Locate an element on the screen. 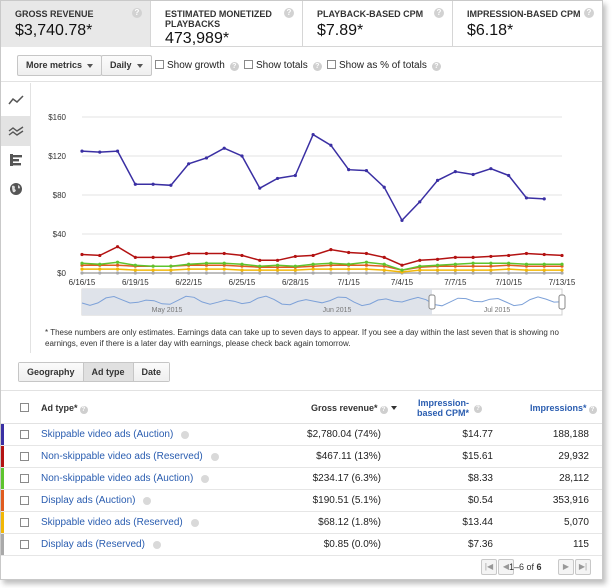 The height and width of the screenshot is (588, 613). multiline-chart-icon is located at coordinates (16, 131).